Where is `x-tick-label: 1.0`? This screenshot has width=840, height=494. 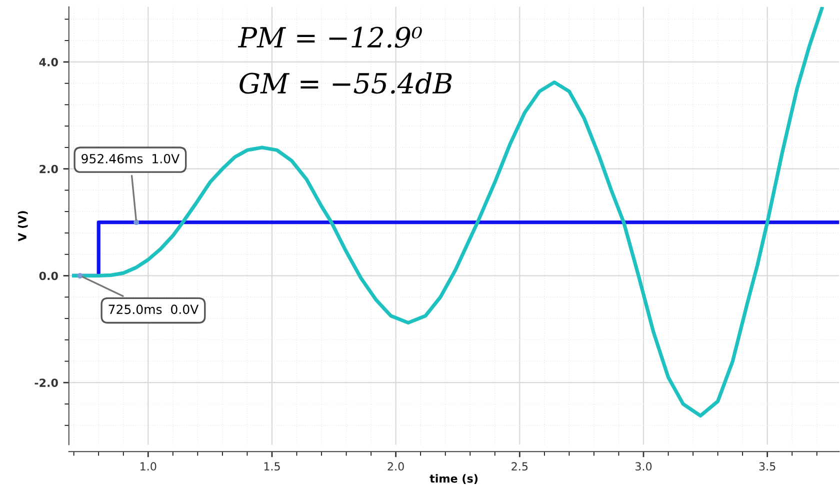
x-tick-label: 1.0 is located at coordinates (148, 466).